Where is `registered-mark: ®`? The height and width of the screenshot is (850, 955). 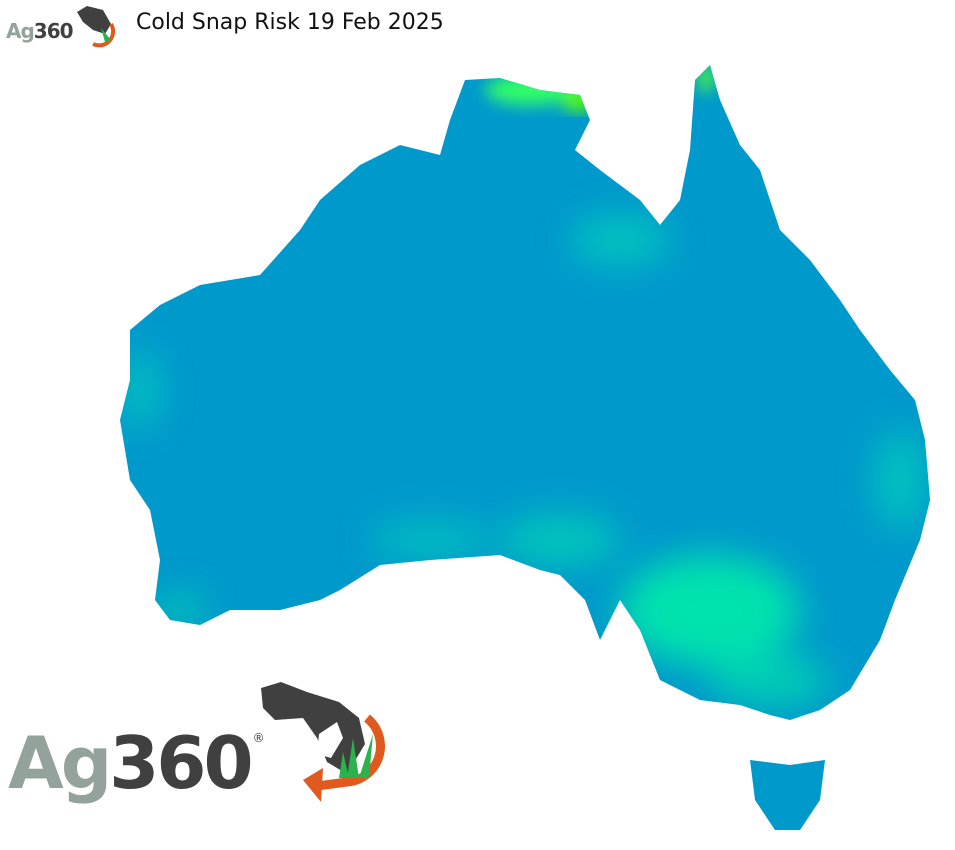 registered-mark: ® is located at coordinates (258, 738).